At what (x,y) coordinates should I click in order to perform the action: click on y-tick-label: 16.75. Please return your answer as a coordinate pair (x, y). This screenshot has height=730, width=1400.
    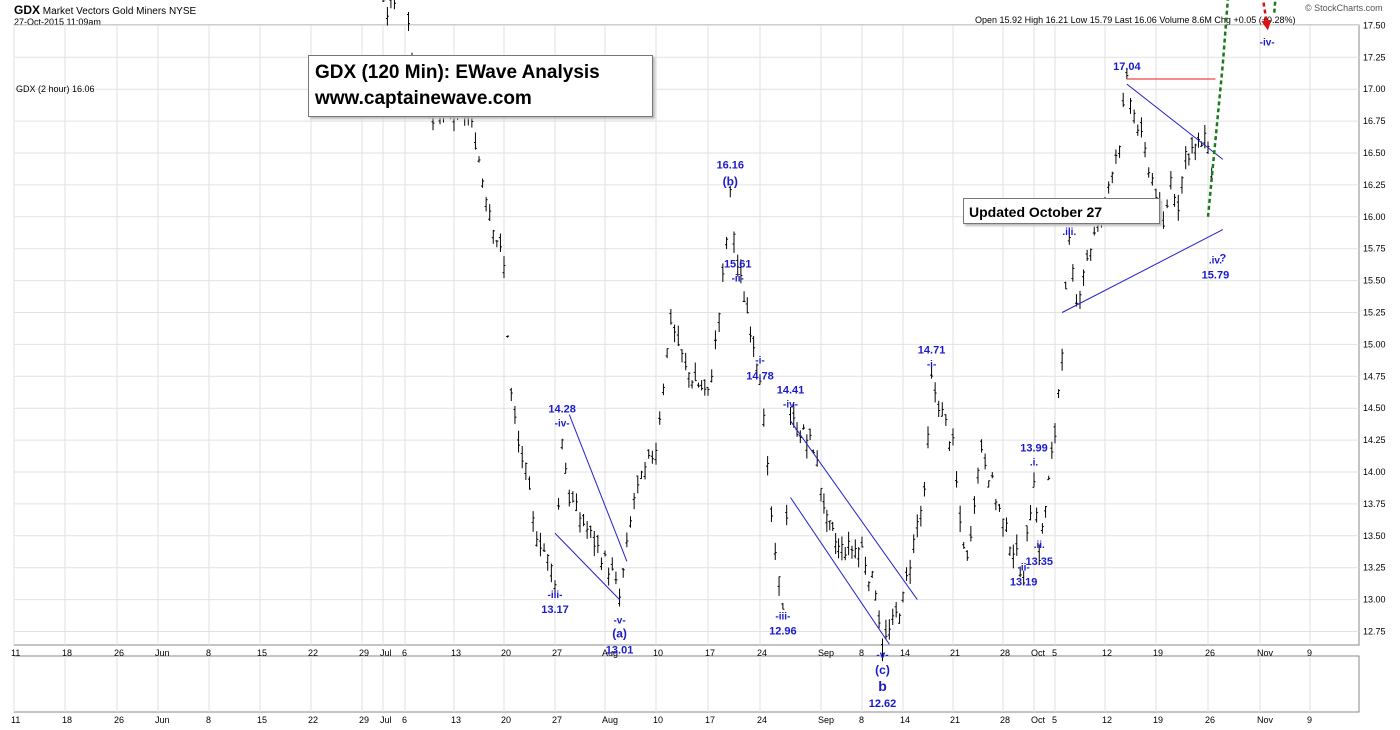
    Looking at the image, I should click on (1374, 121).